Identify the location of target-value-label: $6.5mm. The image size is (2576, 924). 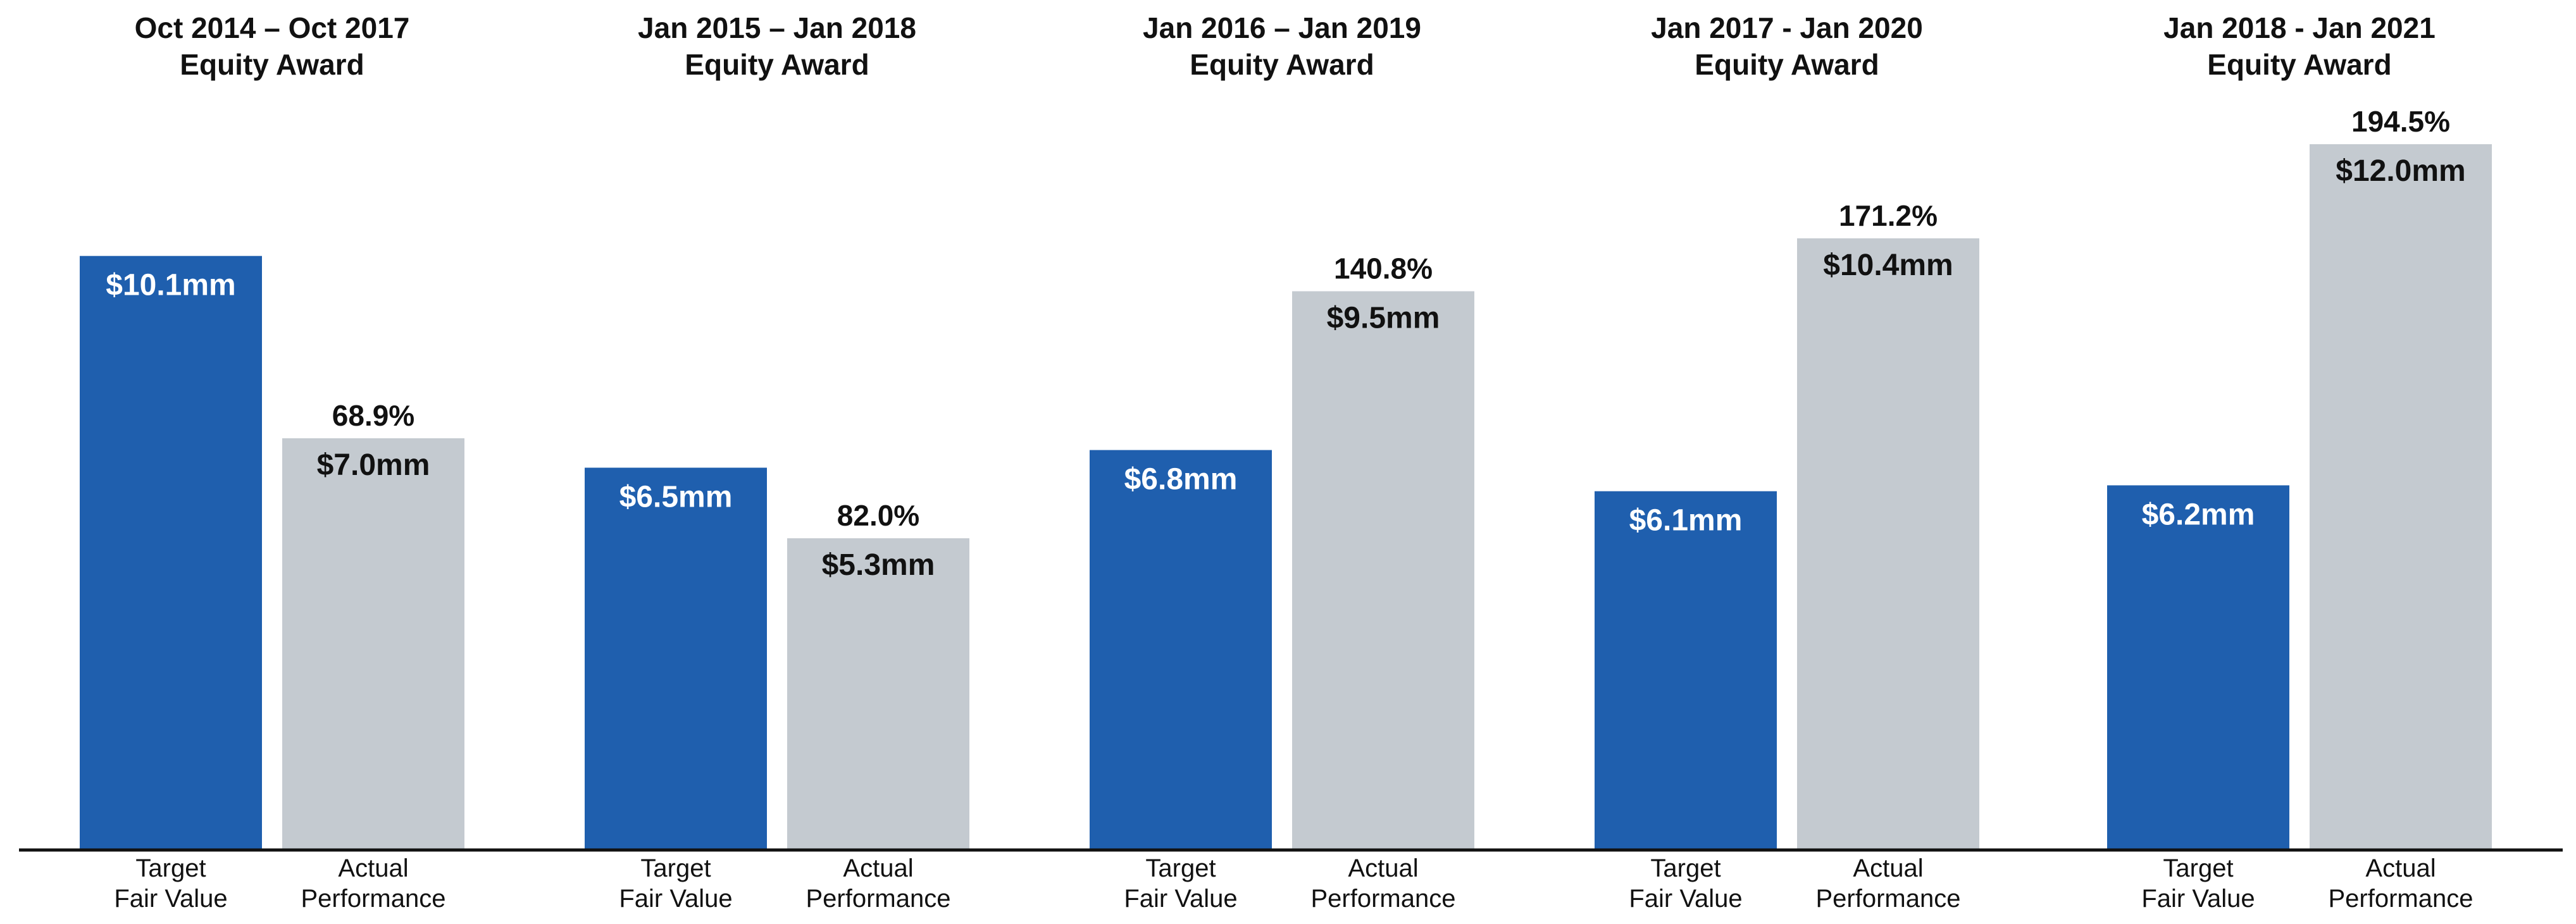
(676, 497).